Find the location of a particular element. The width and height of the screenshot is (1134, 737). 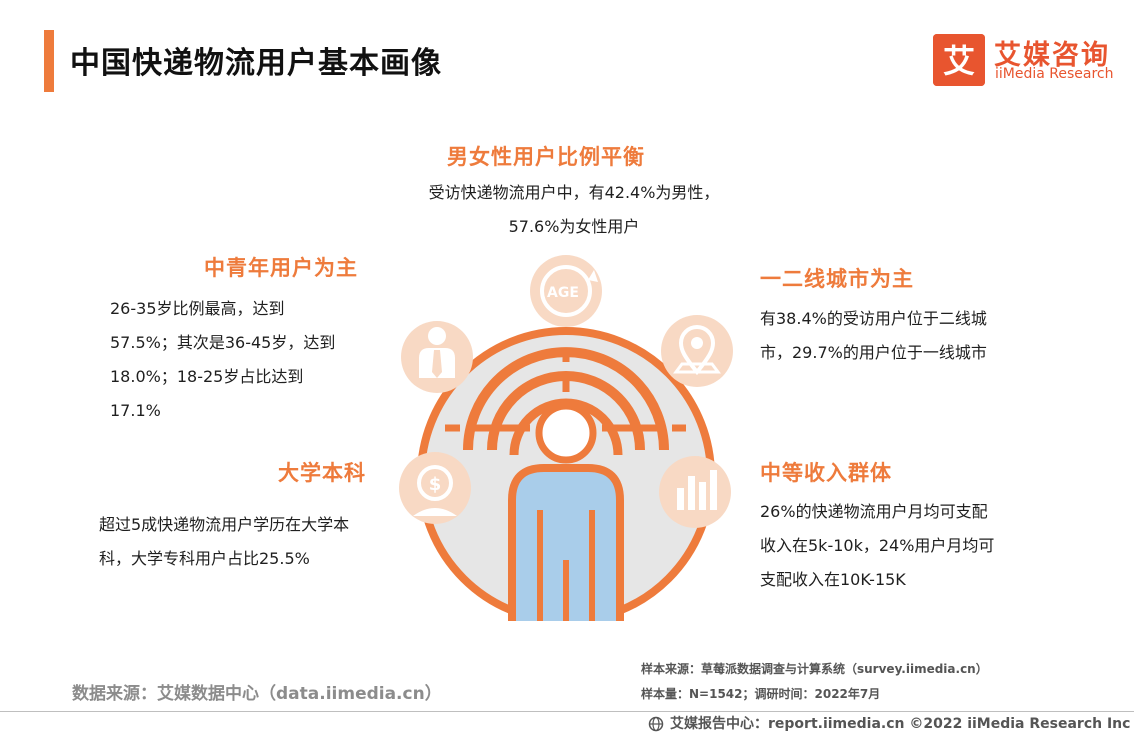

iimedia-logo-mark: 艾 is located at coordinates (959, 60).